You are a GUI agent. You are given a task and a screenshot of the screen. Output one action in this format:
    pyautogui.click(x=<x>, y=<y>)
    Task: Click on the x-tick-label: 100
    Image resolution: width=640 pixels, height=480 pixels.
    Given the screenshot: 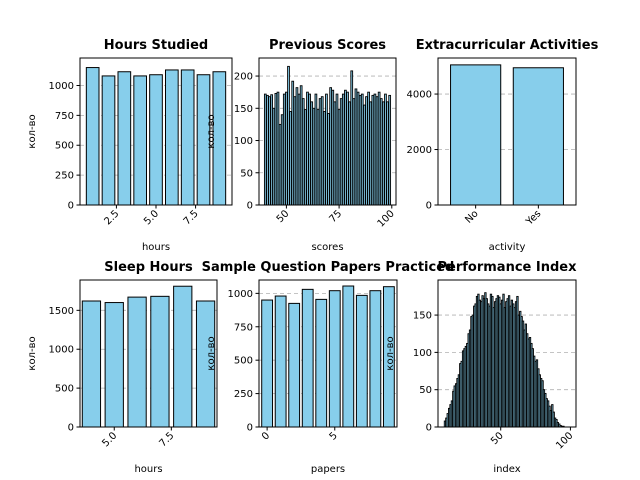 What is the action you would take?
    pyautogui.click(x=386, y=218)
    